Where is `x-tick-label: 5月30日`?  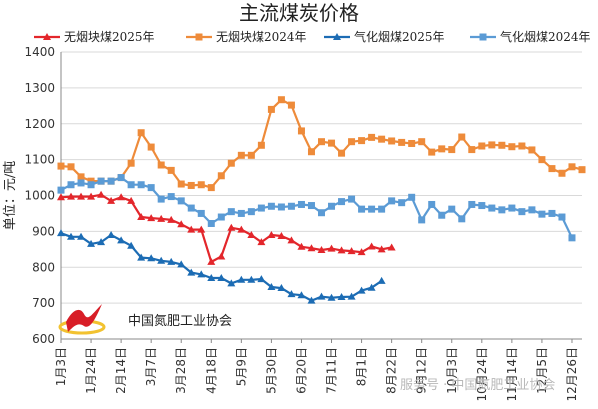
x-tick-label: 5月30日 is located at coordinates (271, 370).